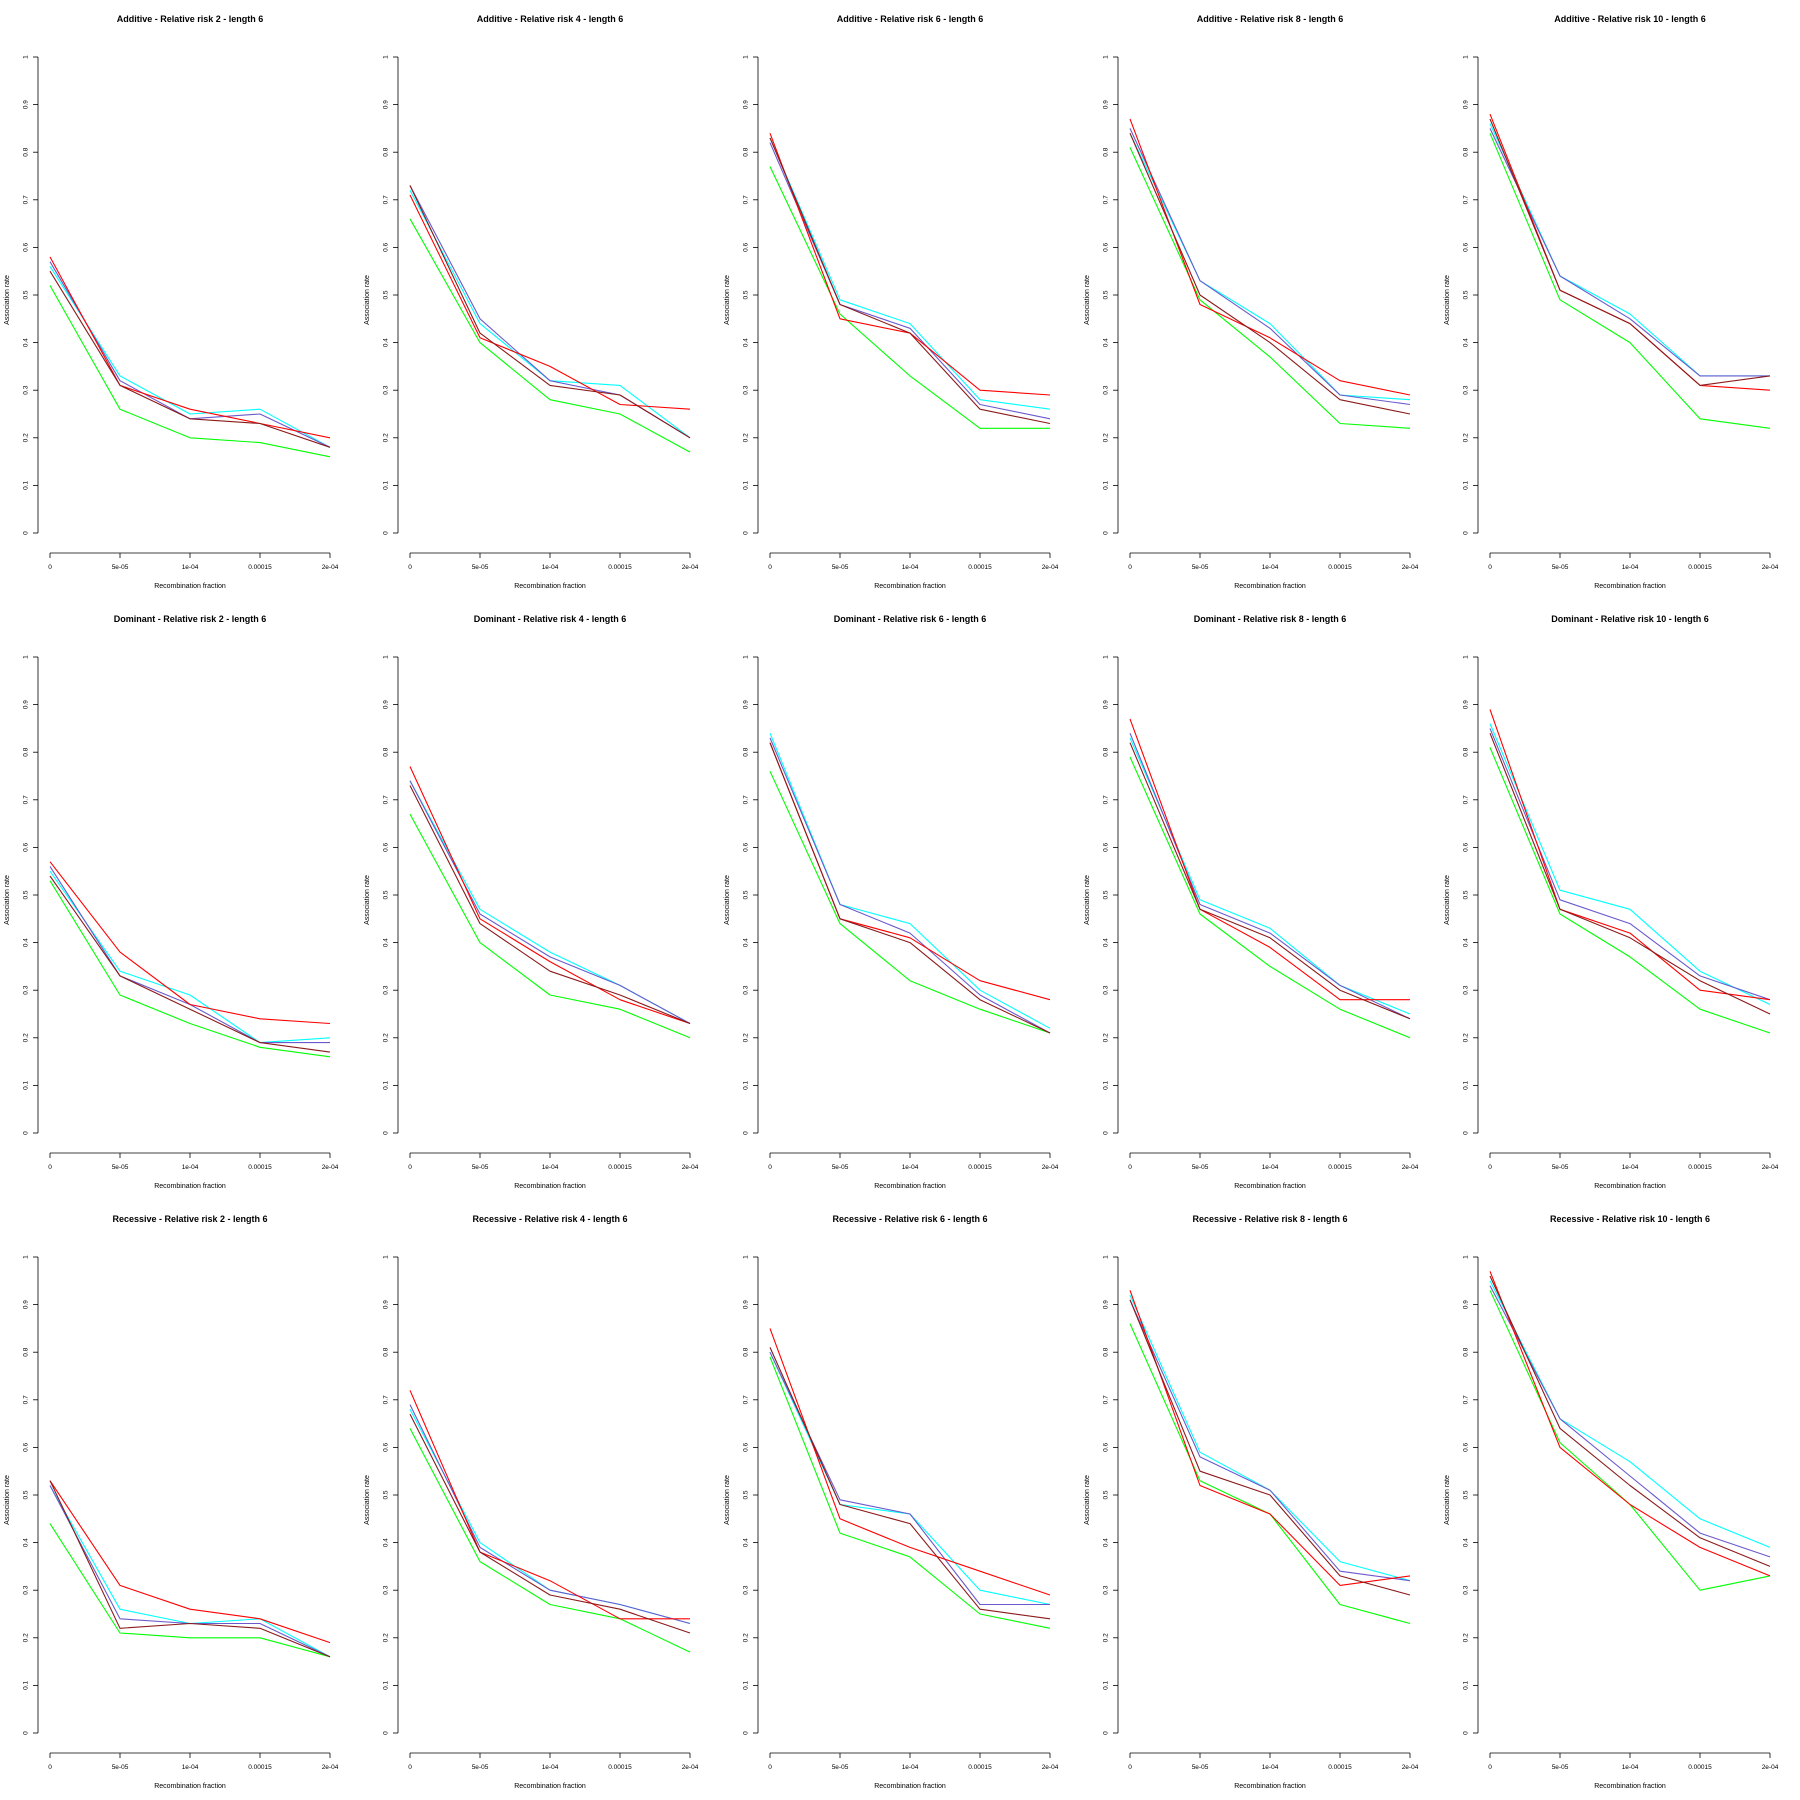 Image resolution: width=1800 pixels, height=1800 pixels. What do you see at coordinates (190, 619) in the screenshot?
I see `chart-title: Dominant - Relative risk 2 - length 6` at bounding box center [190, 619].